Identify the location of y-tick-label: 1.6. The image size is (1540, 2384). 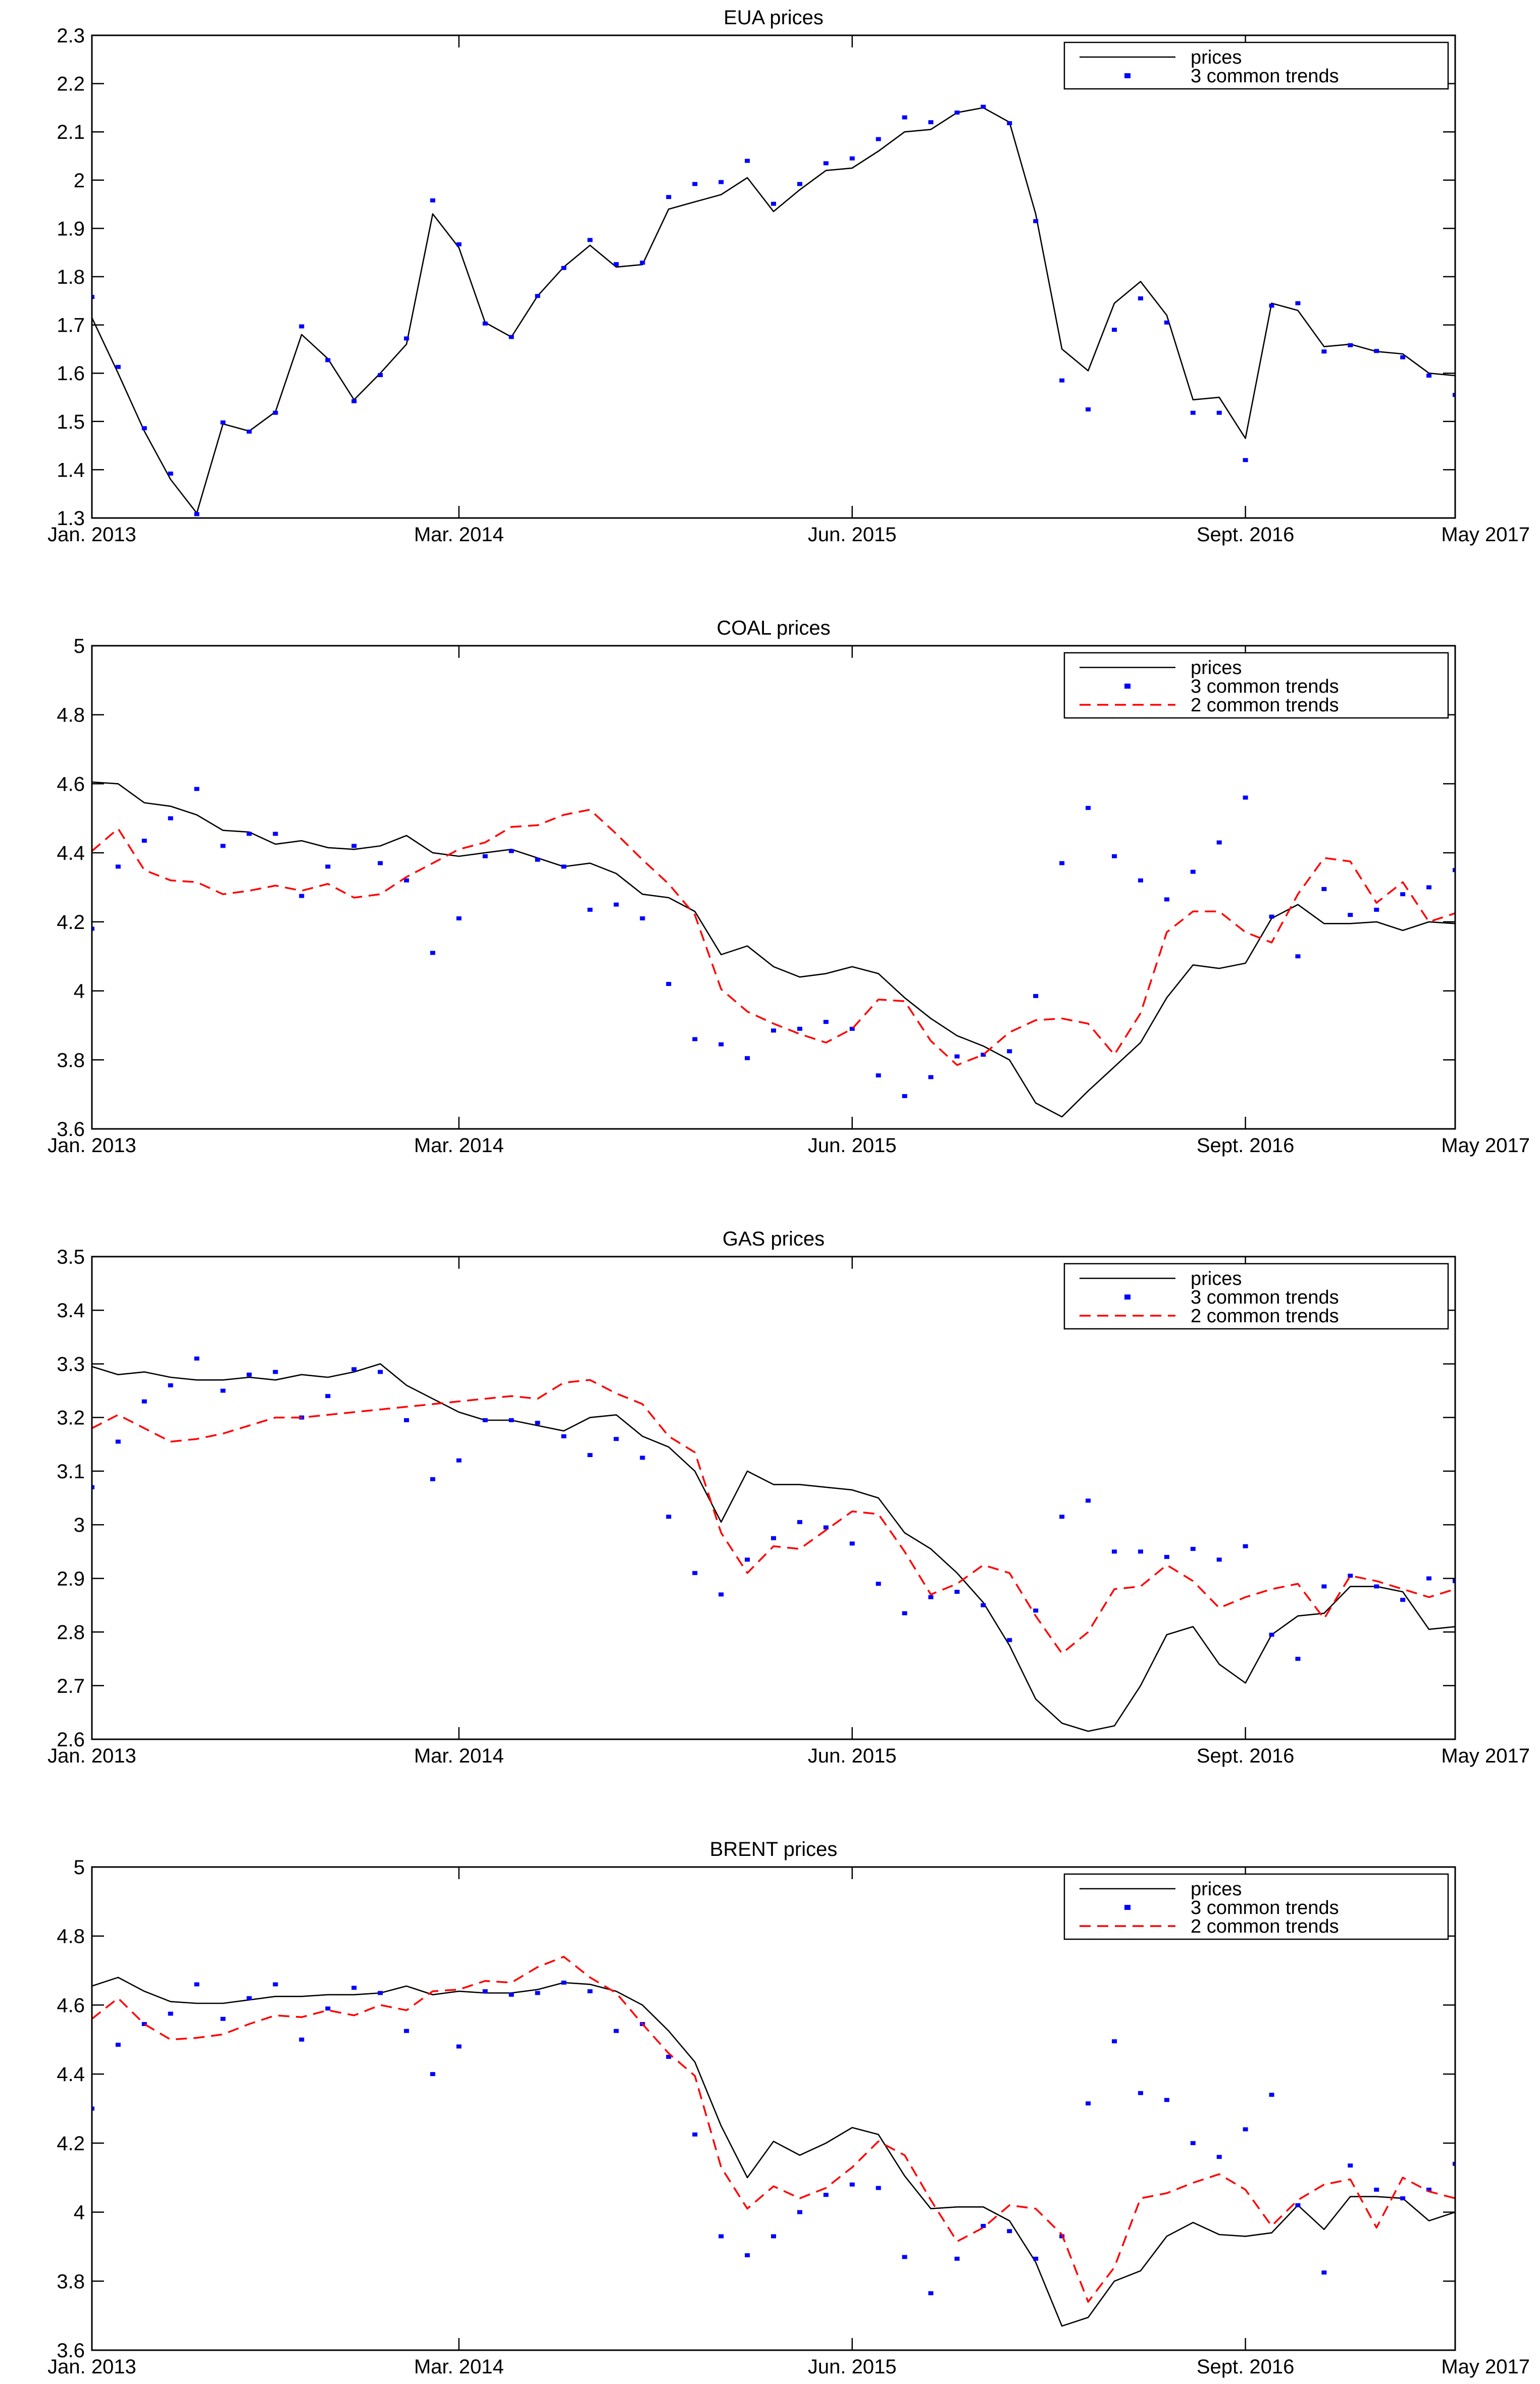
(71, 373).